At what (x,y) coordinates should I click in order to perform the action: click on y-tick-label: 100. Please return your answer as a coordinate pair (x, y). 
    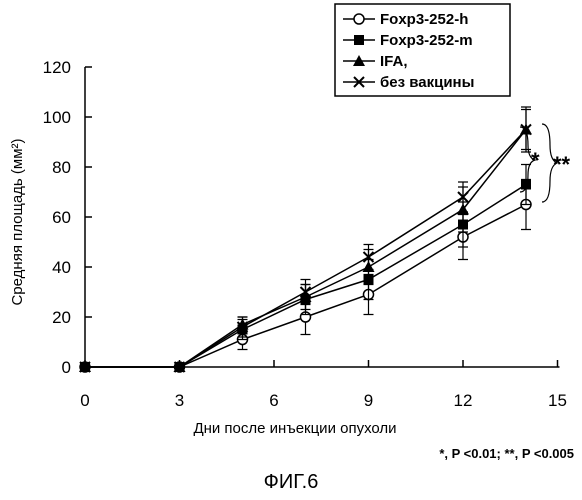
    Looking at the image, I should click on (57, 117).